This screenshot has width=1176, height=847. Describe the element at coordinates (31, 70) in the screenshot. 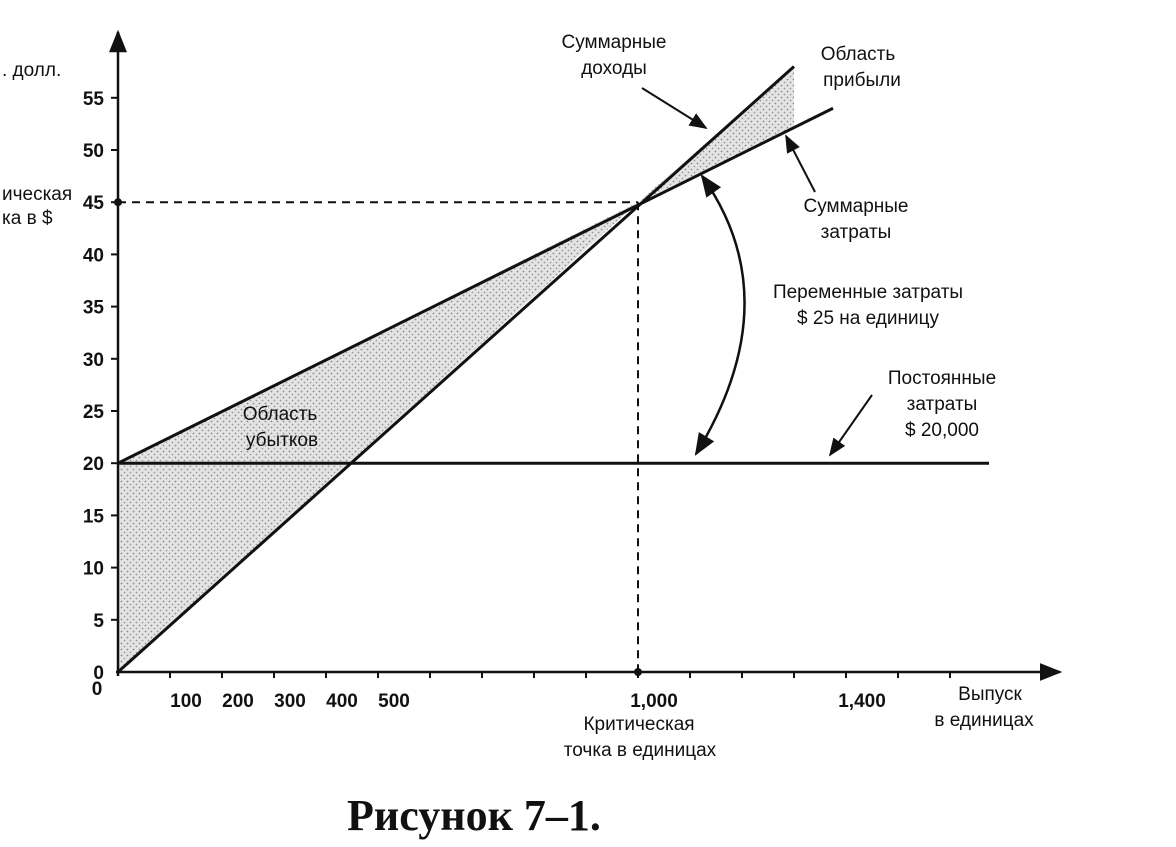

I see `y-axis-title: . долл.` at that location.